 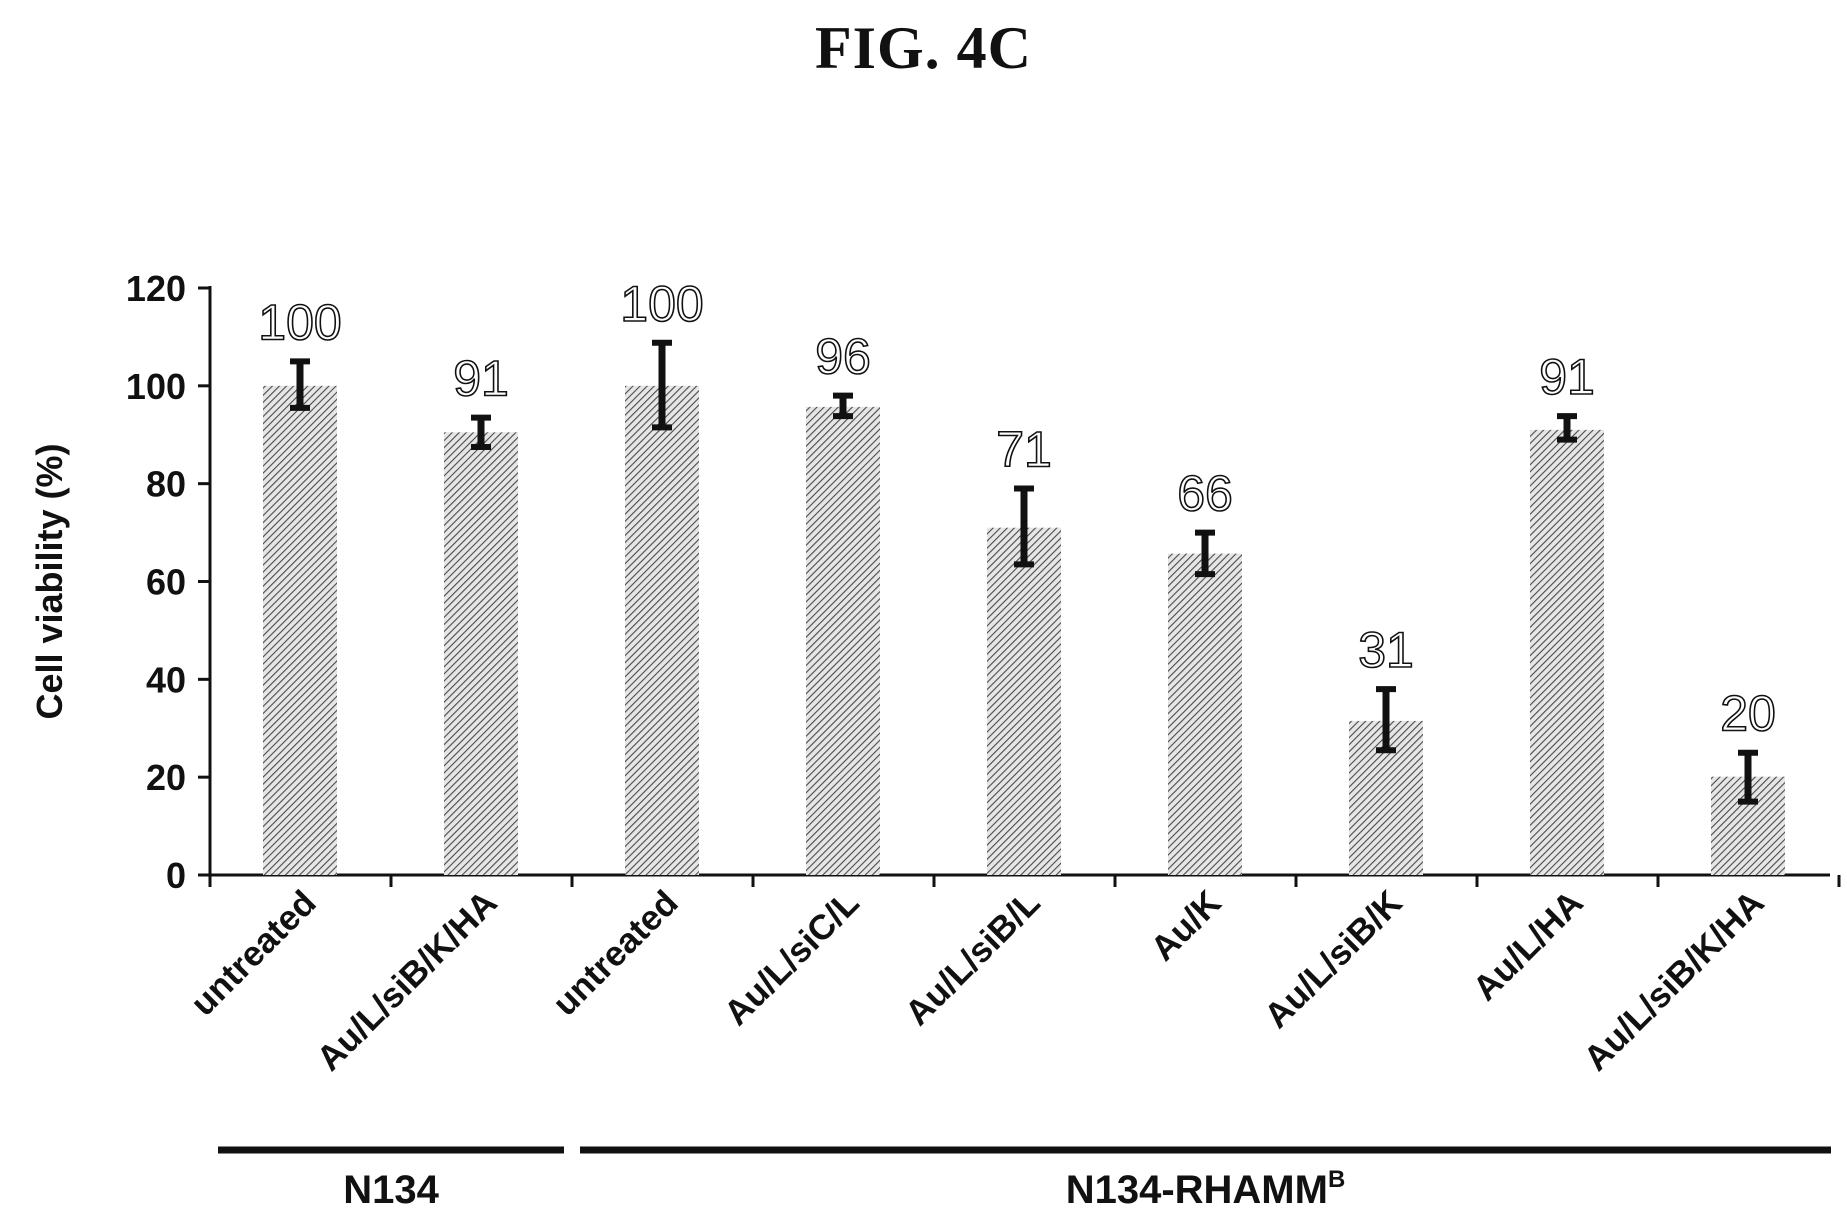 What do you see at coordinates (1197, 1190) in the screenshot?
I see `group-label-name: N134-RHAMM` at bounding box center [1197, 1190].